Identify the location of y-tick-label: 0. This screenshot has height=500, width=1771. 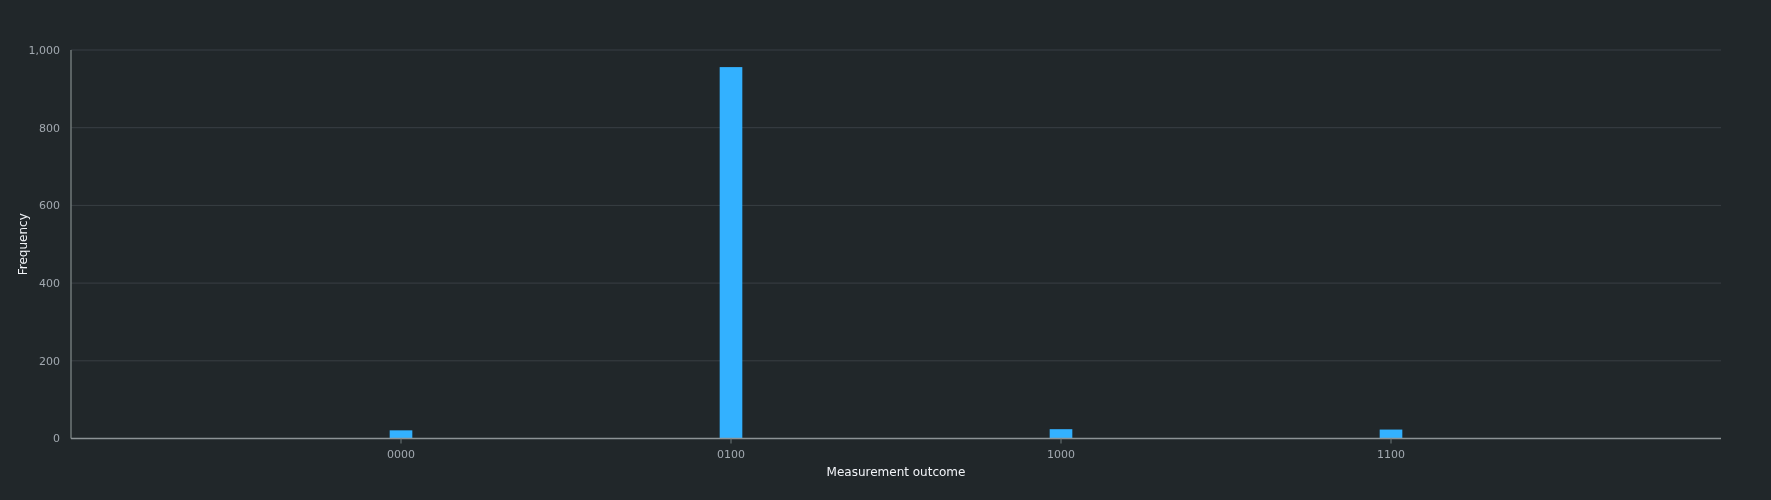
(56, 439).